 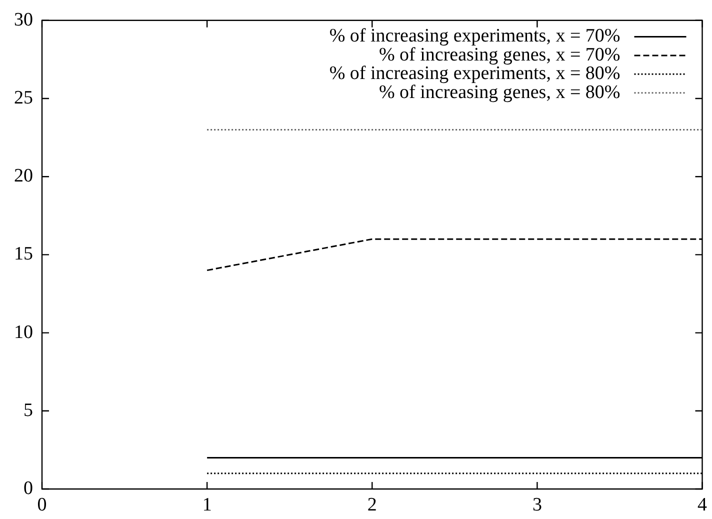 I want to click on x-tick-label: 3, so click(x=537, y=505).